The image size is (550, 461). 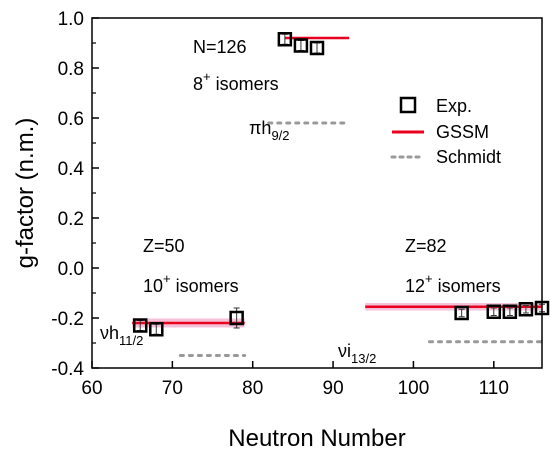 What do you see at coordinates (220, 47) in the screenshot?
I see `annotation-n126: N=126` at bounding box center [220, 47].